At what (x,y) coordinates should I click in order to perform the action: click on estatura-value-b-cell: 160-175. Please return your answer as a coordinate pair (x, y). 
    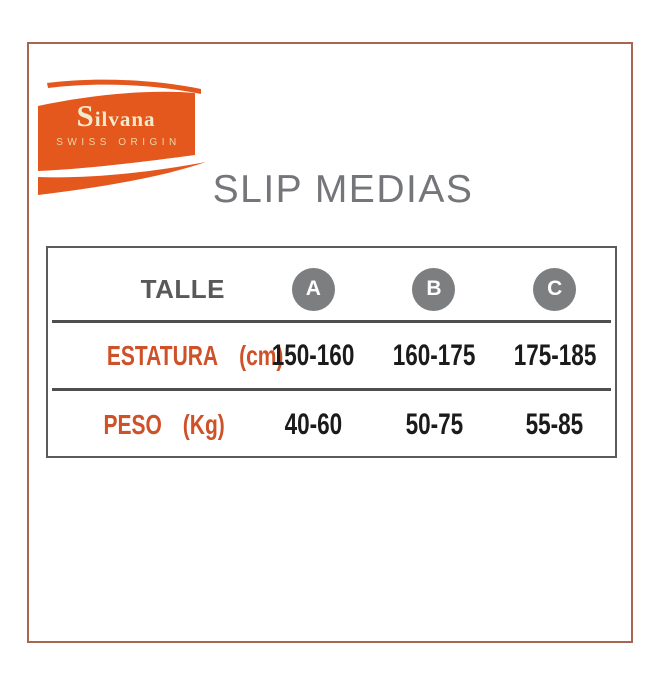
    Looking at the image, I should click on (434, 356).